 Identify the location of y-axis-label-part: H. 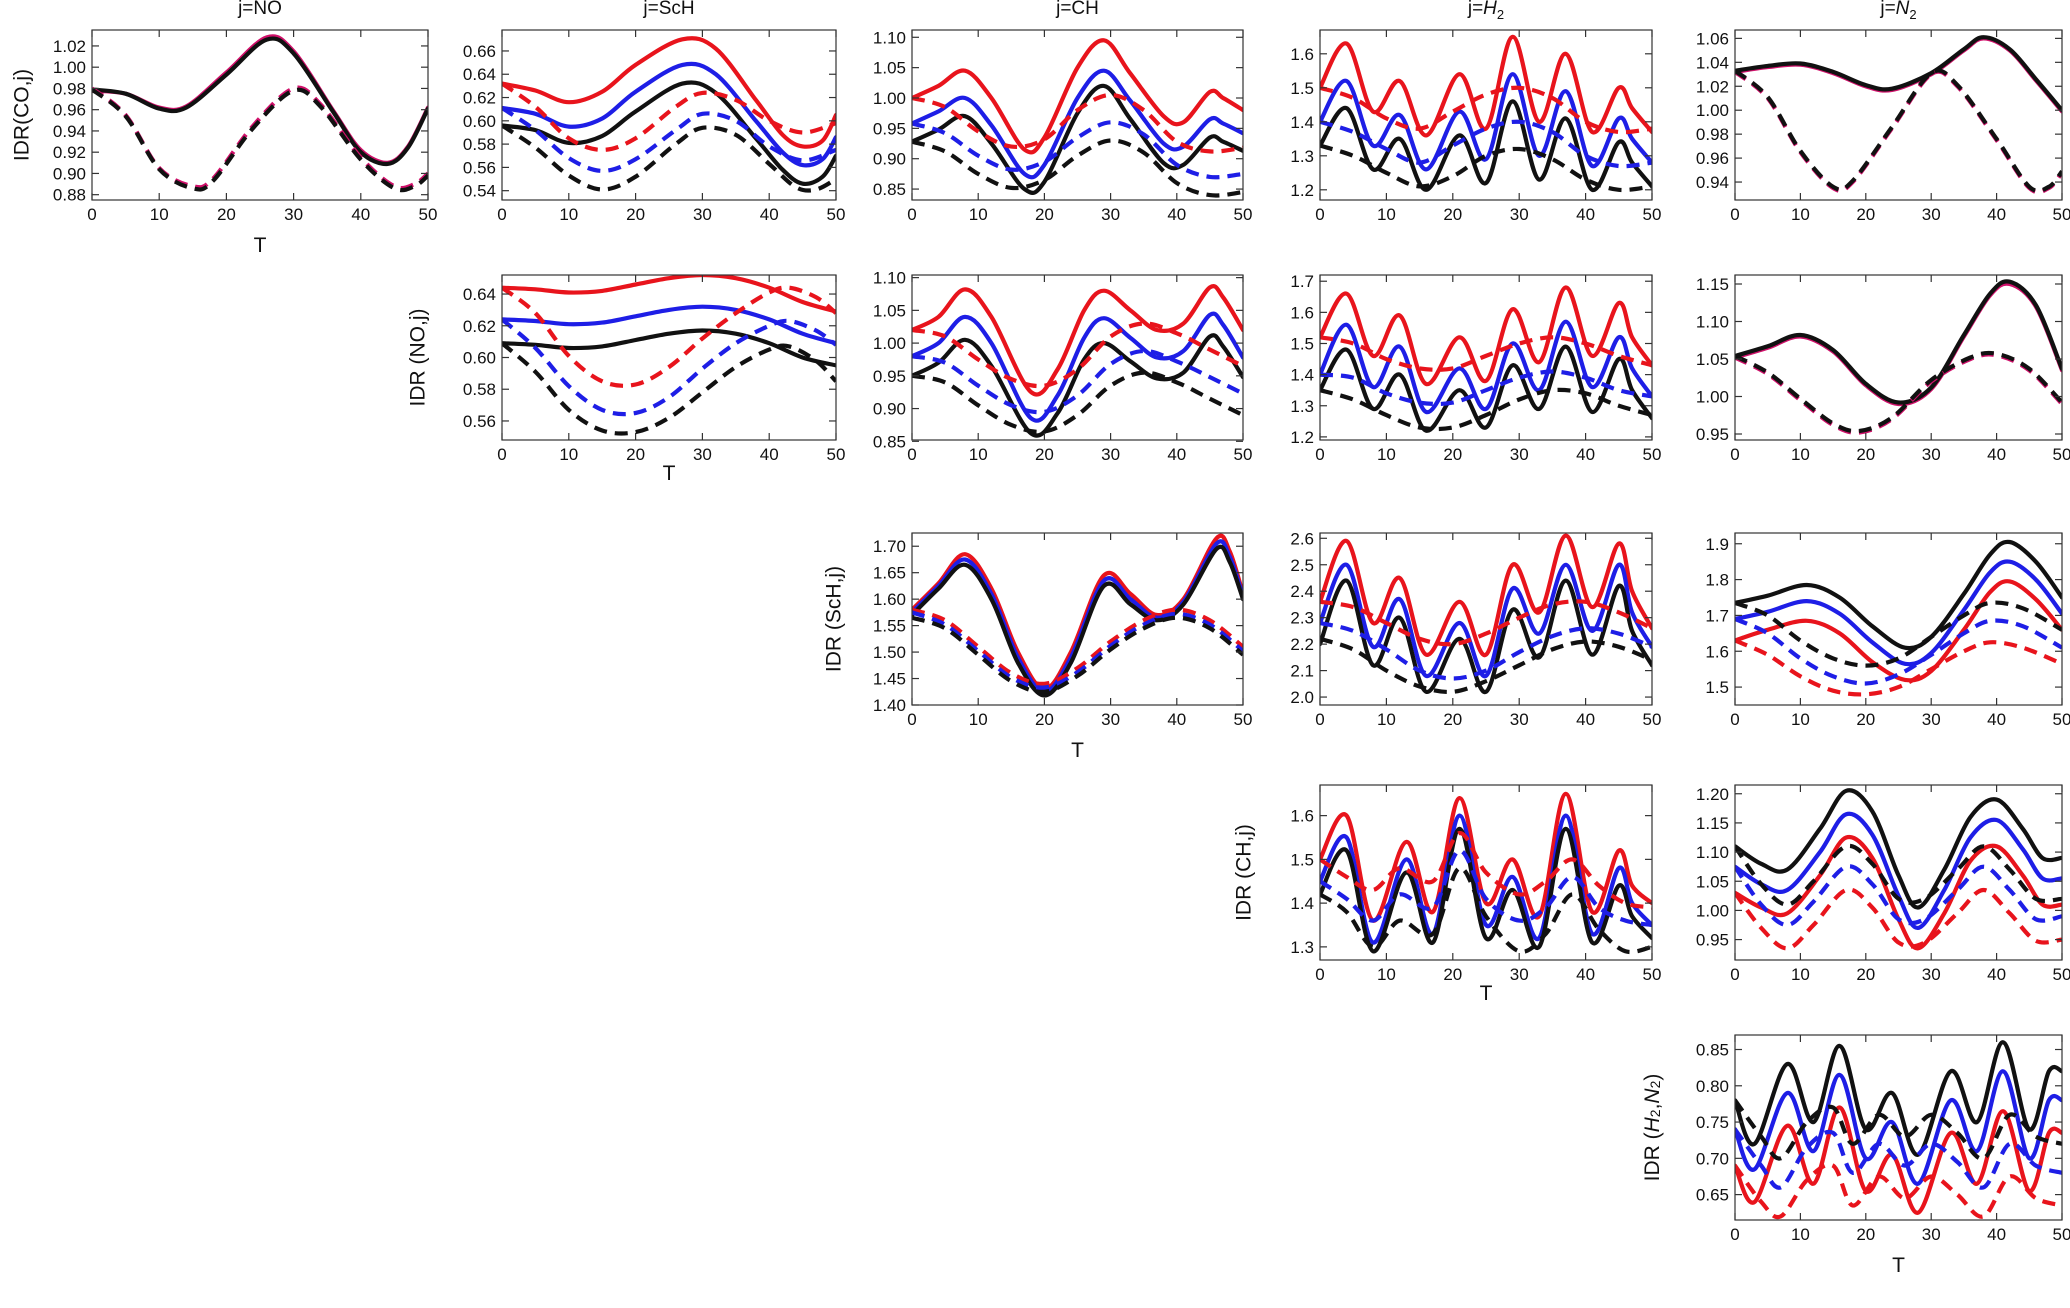
(1652, 1124).